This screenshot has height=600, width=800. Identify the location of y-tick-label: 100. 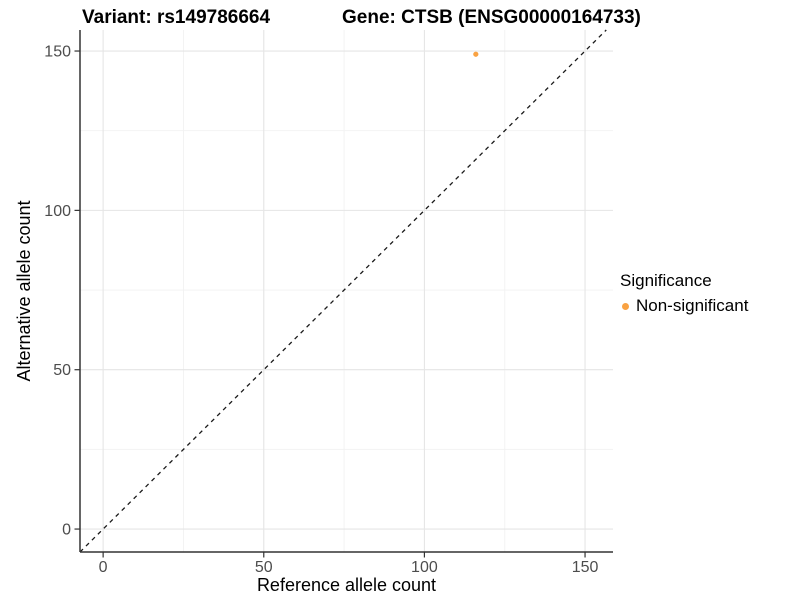
(57, 211).